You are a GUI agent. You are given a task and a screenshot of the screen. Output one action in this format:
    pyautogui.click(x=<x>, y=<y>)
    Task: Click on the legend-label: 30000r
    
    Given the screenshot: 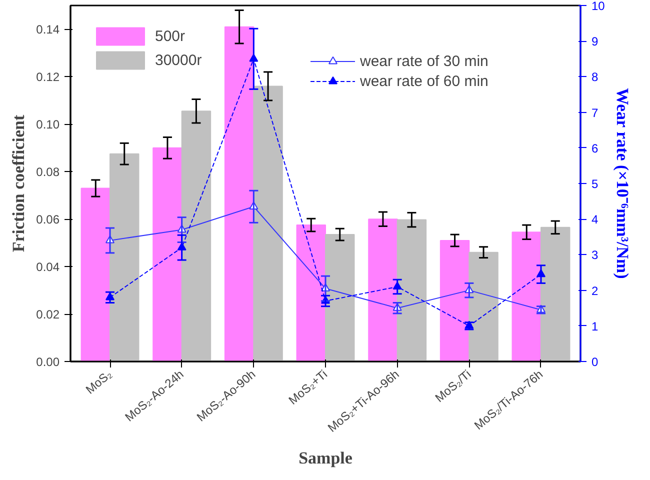 What is the action you would take?
    pyautogui.click(x=178, y=60)
    